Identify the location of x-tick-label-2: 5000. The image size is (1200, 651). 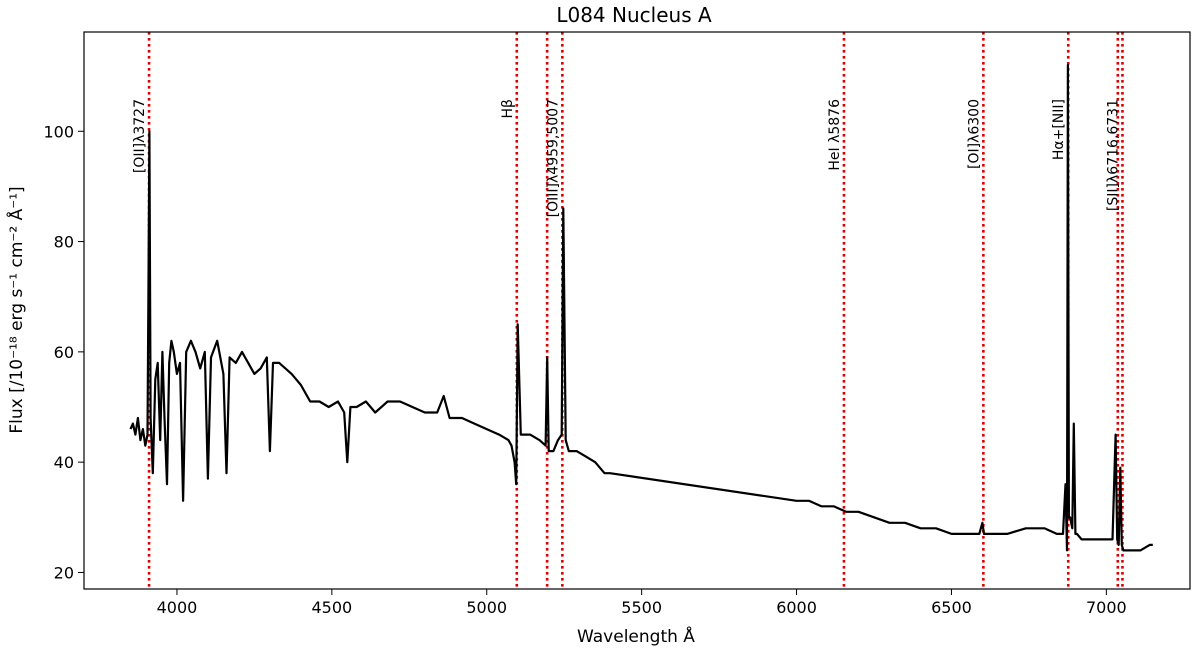
(486, 607).